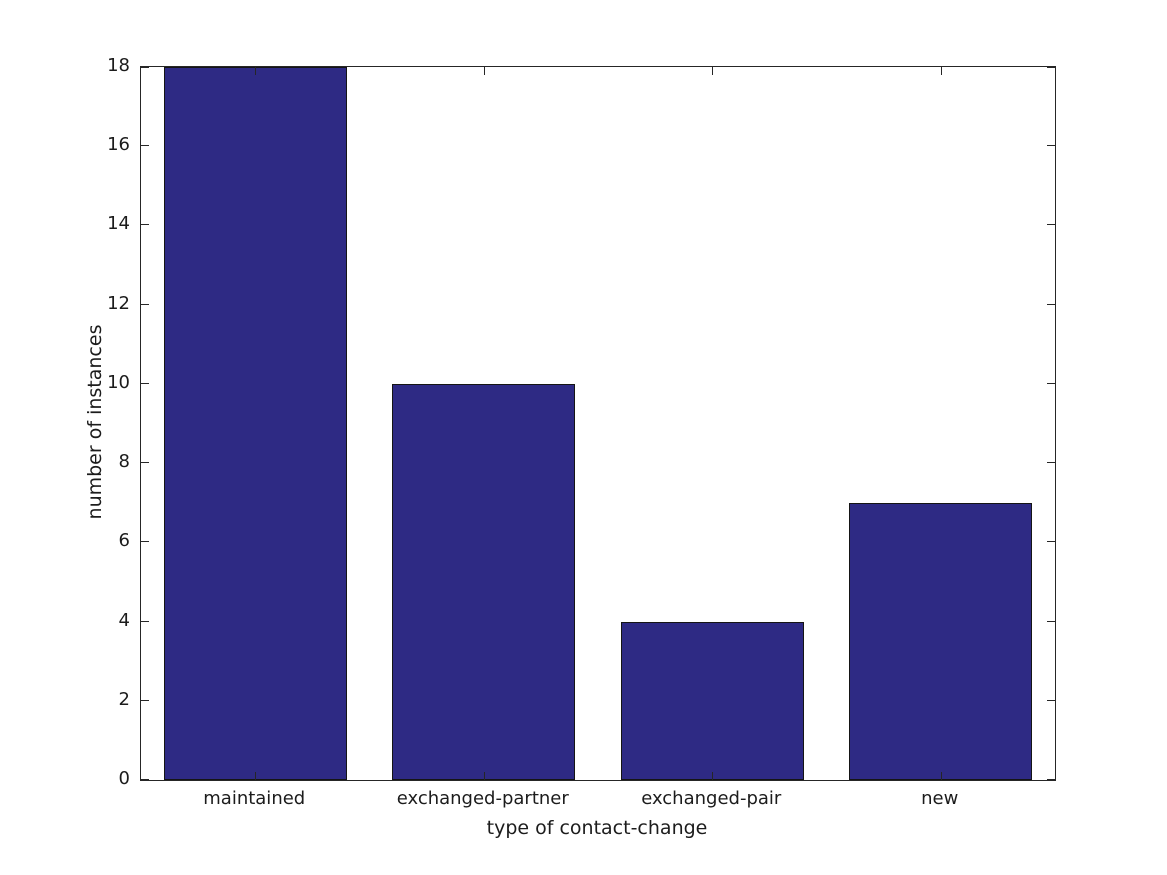 The height and width of the screenshot is (875, 1167). I want to click on y-tick-label: 0, so click(124, 778).